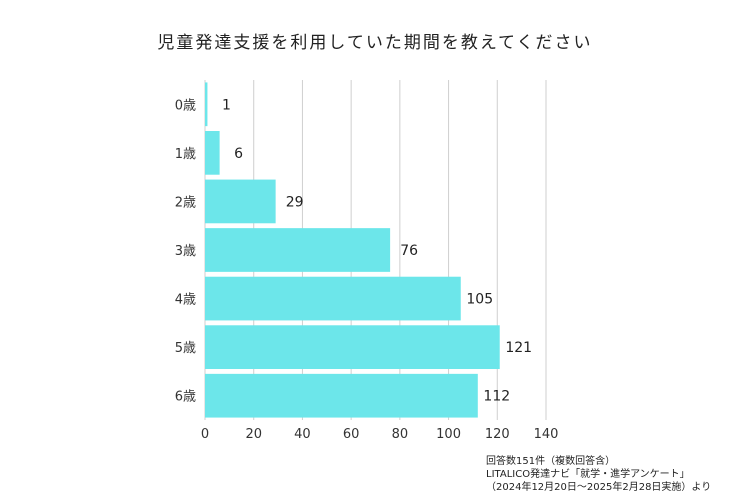 The width and height of the screenshot is (750, 500). I want to click on x-axis-labels: 0 20 40 60 80 100 120 140, so click(380, 434).